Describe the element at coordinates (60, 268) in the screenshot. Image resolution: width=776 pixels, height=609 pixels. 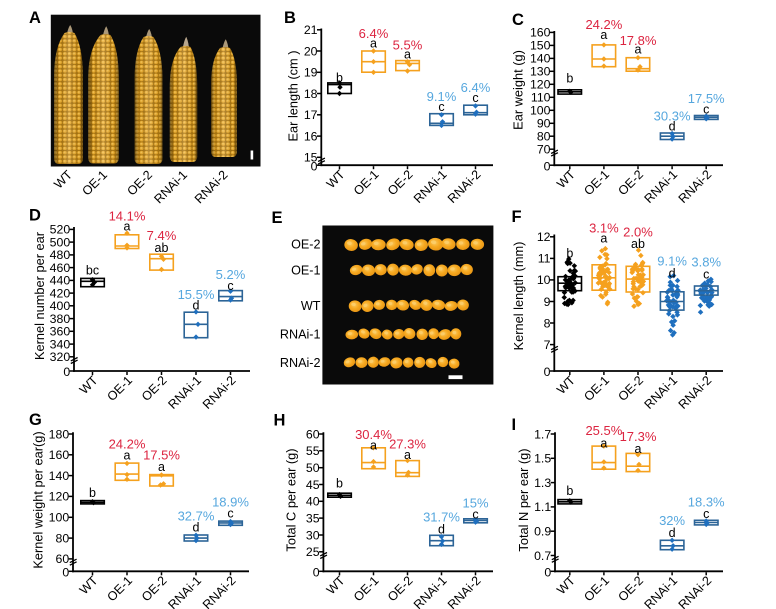
I see `svg-text: 460` at that location.